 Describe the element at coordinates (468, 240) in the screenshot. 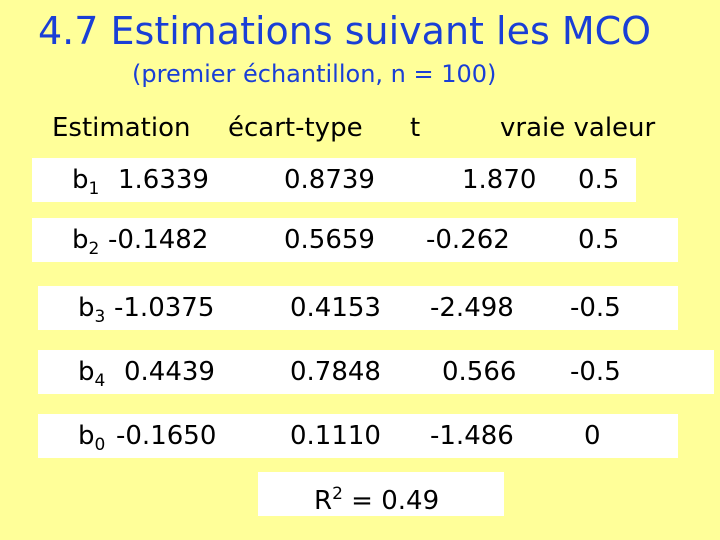

I see `t-value: -0.262` at that location.